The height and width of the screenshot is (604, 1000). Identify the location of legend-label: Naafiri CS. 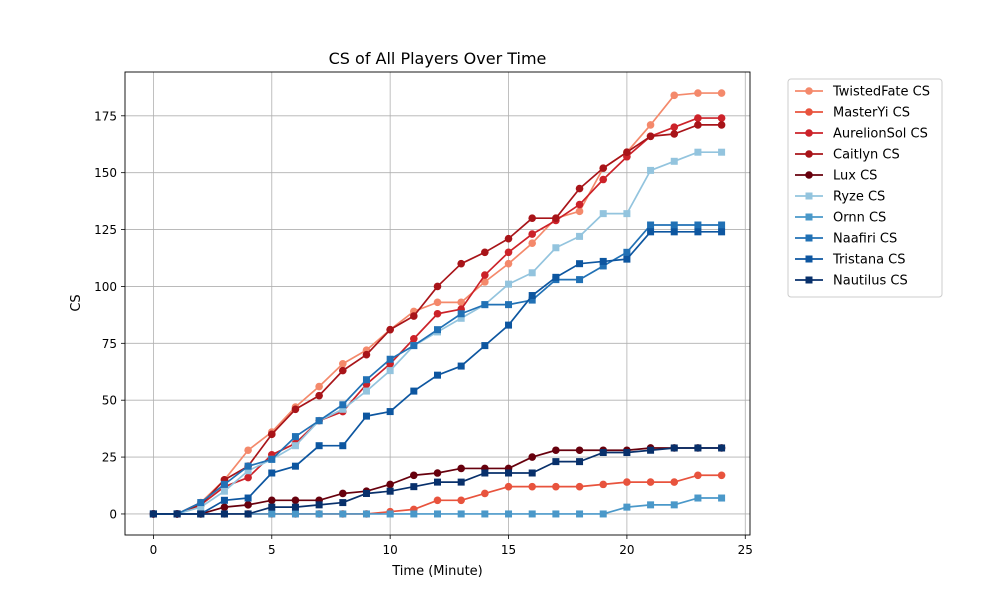
(865, 239).